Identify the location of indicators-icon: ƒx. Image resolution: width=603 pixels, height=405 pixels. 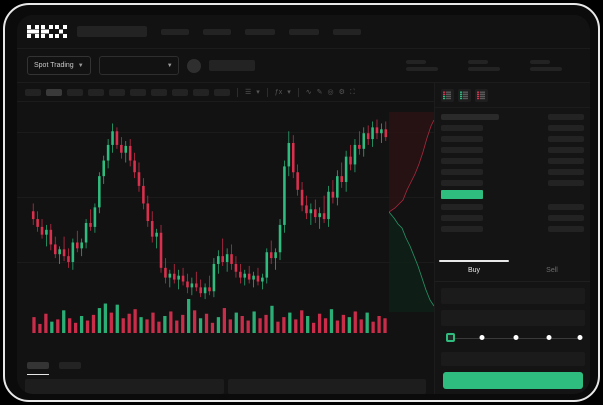
(278, 92).